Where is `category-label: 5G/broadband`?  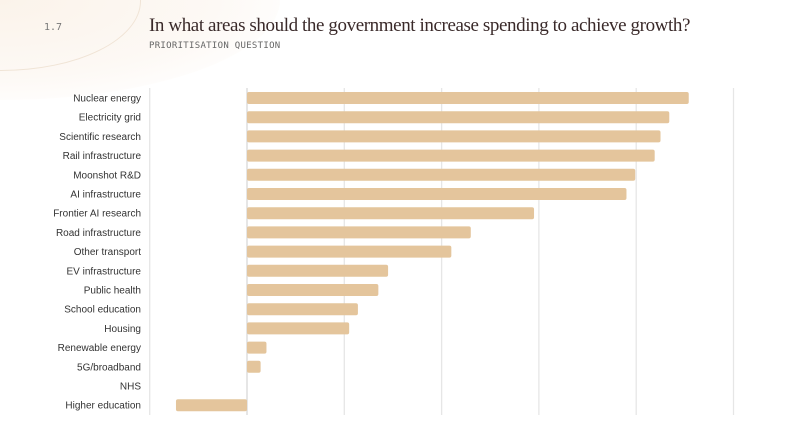
category-label: 5G/broadband is located at coordinates (109, 367).